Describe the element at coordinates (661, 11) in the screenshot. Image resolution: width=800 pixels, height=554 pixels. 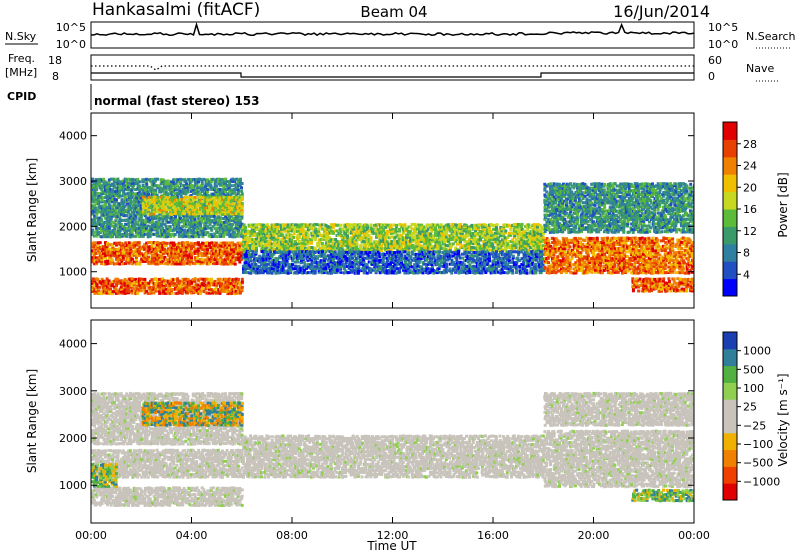
I see `date-title: 16/Jun/2014` at that location.